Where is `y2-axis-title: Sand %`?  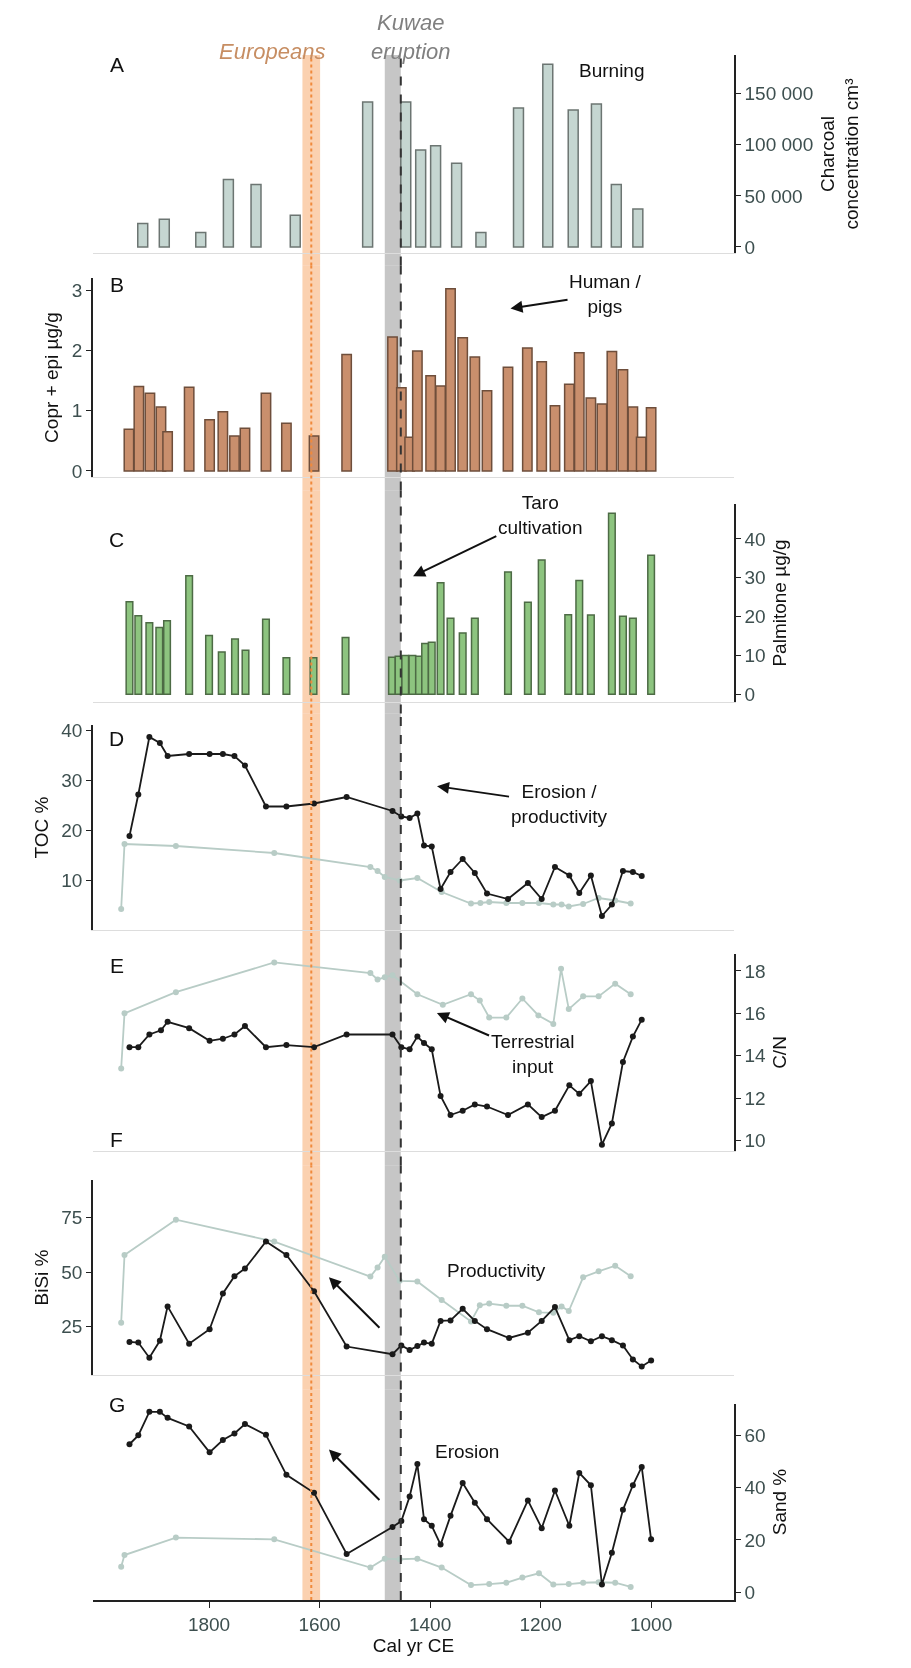
y2-axis-title: Sand % is located at coordinates (779, 1502).